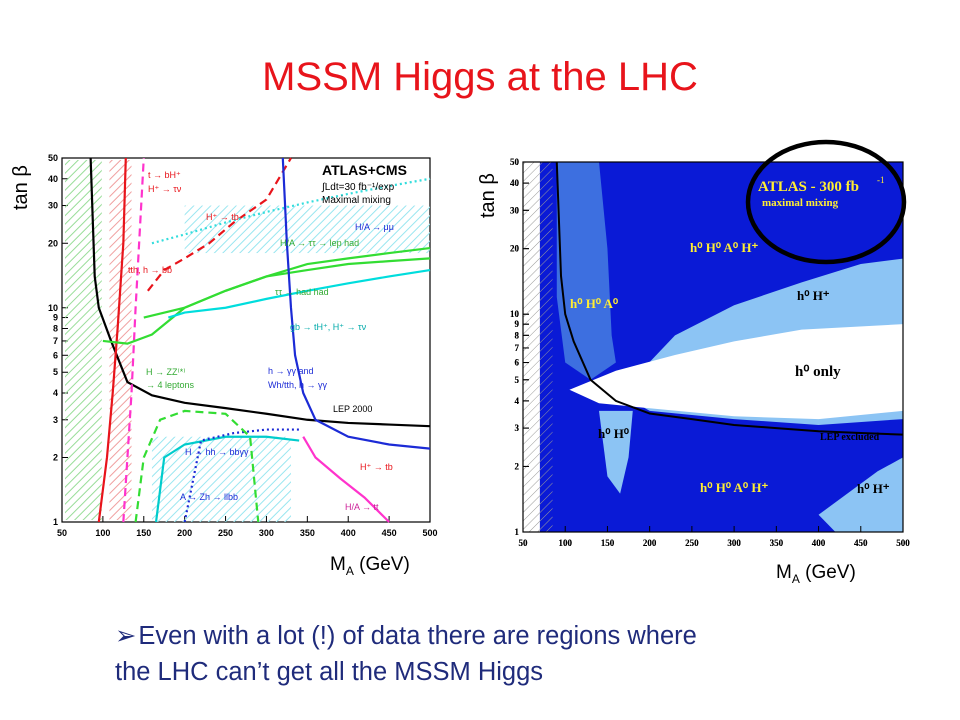 Image resolution: width=960 pixels, height=720 pixels. Describe the element at coordinates (515, 210) in the screenshot. I see `right-ytick-label: 30` at that location.